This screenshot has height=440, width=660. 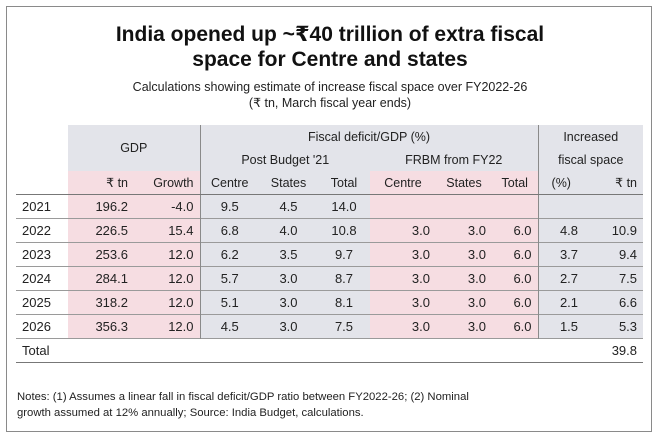 What do you see at coordinates (344, 230) in the screenshot?
I see `pb-total-cell: 10.8` at bounding box center [344, 230].